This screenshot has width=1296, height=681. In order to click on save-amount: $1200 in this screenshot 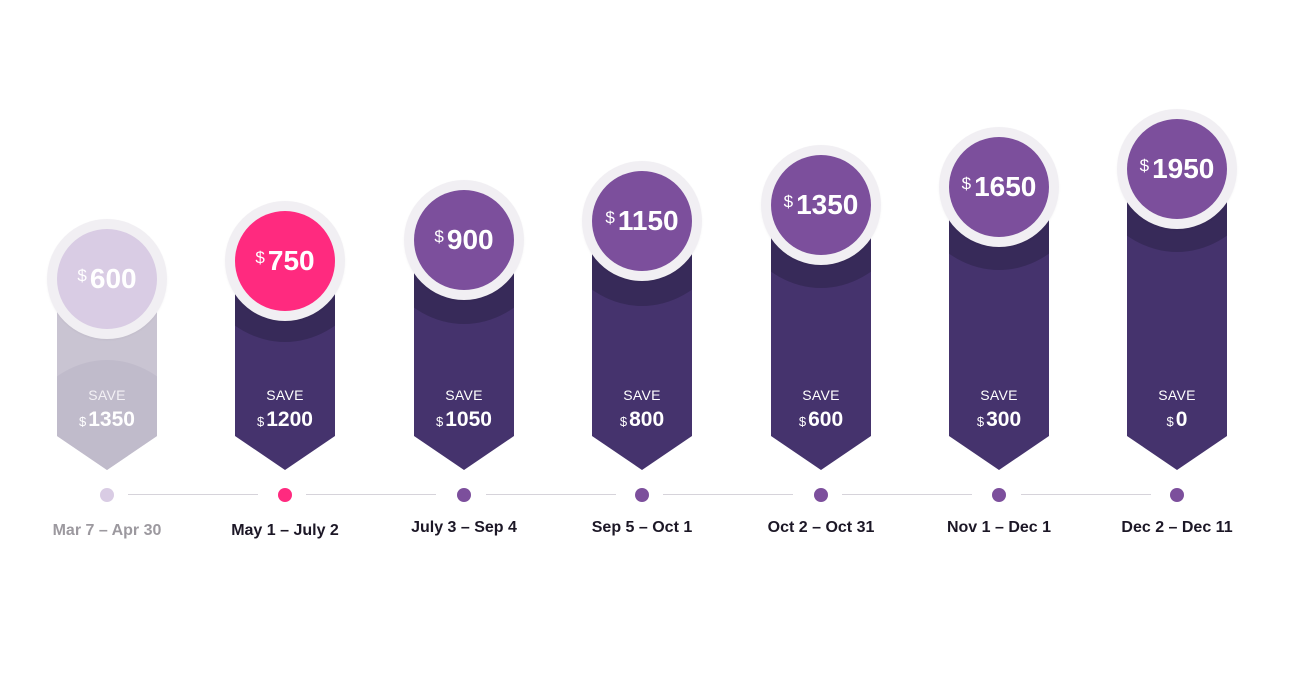, I will do `click(285, 420)`.